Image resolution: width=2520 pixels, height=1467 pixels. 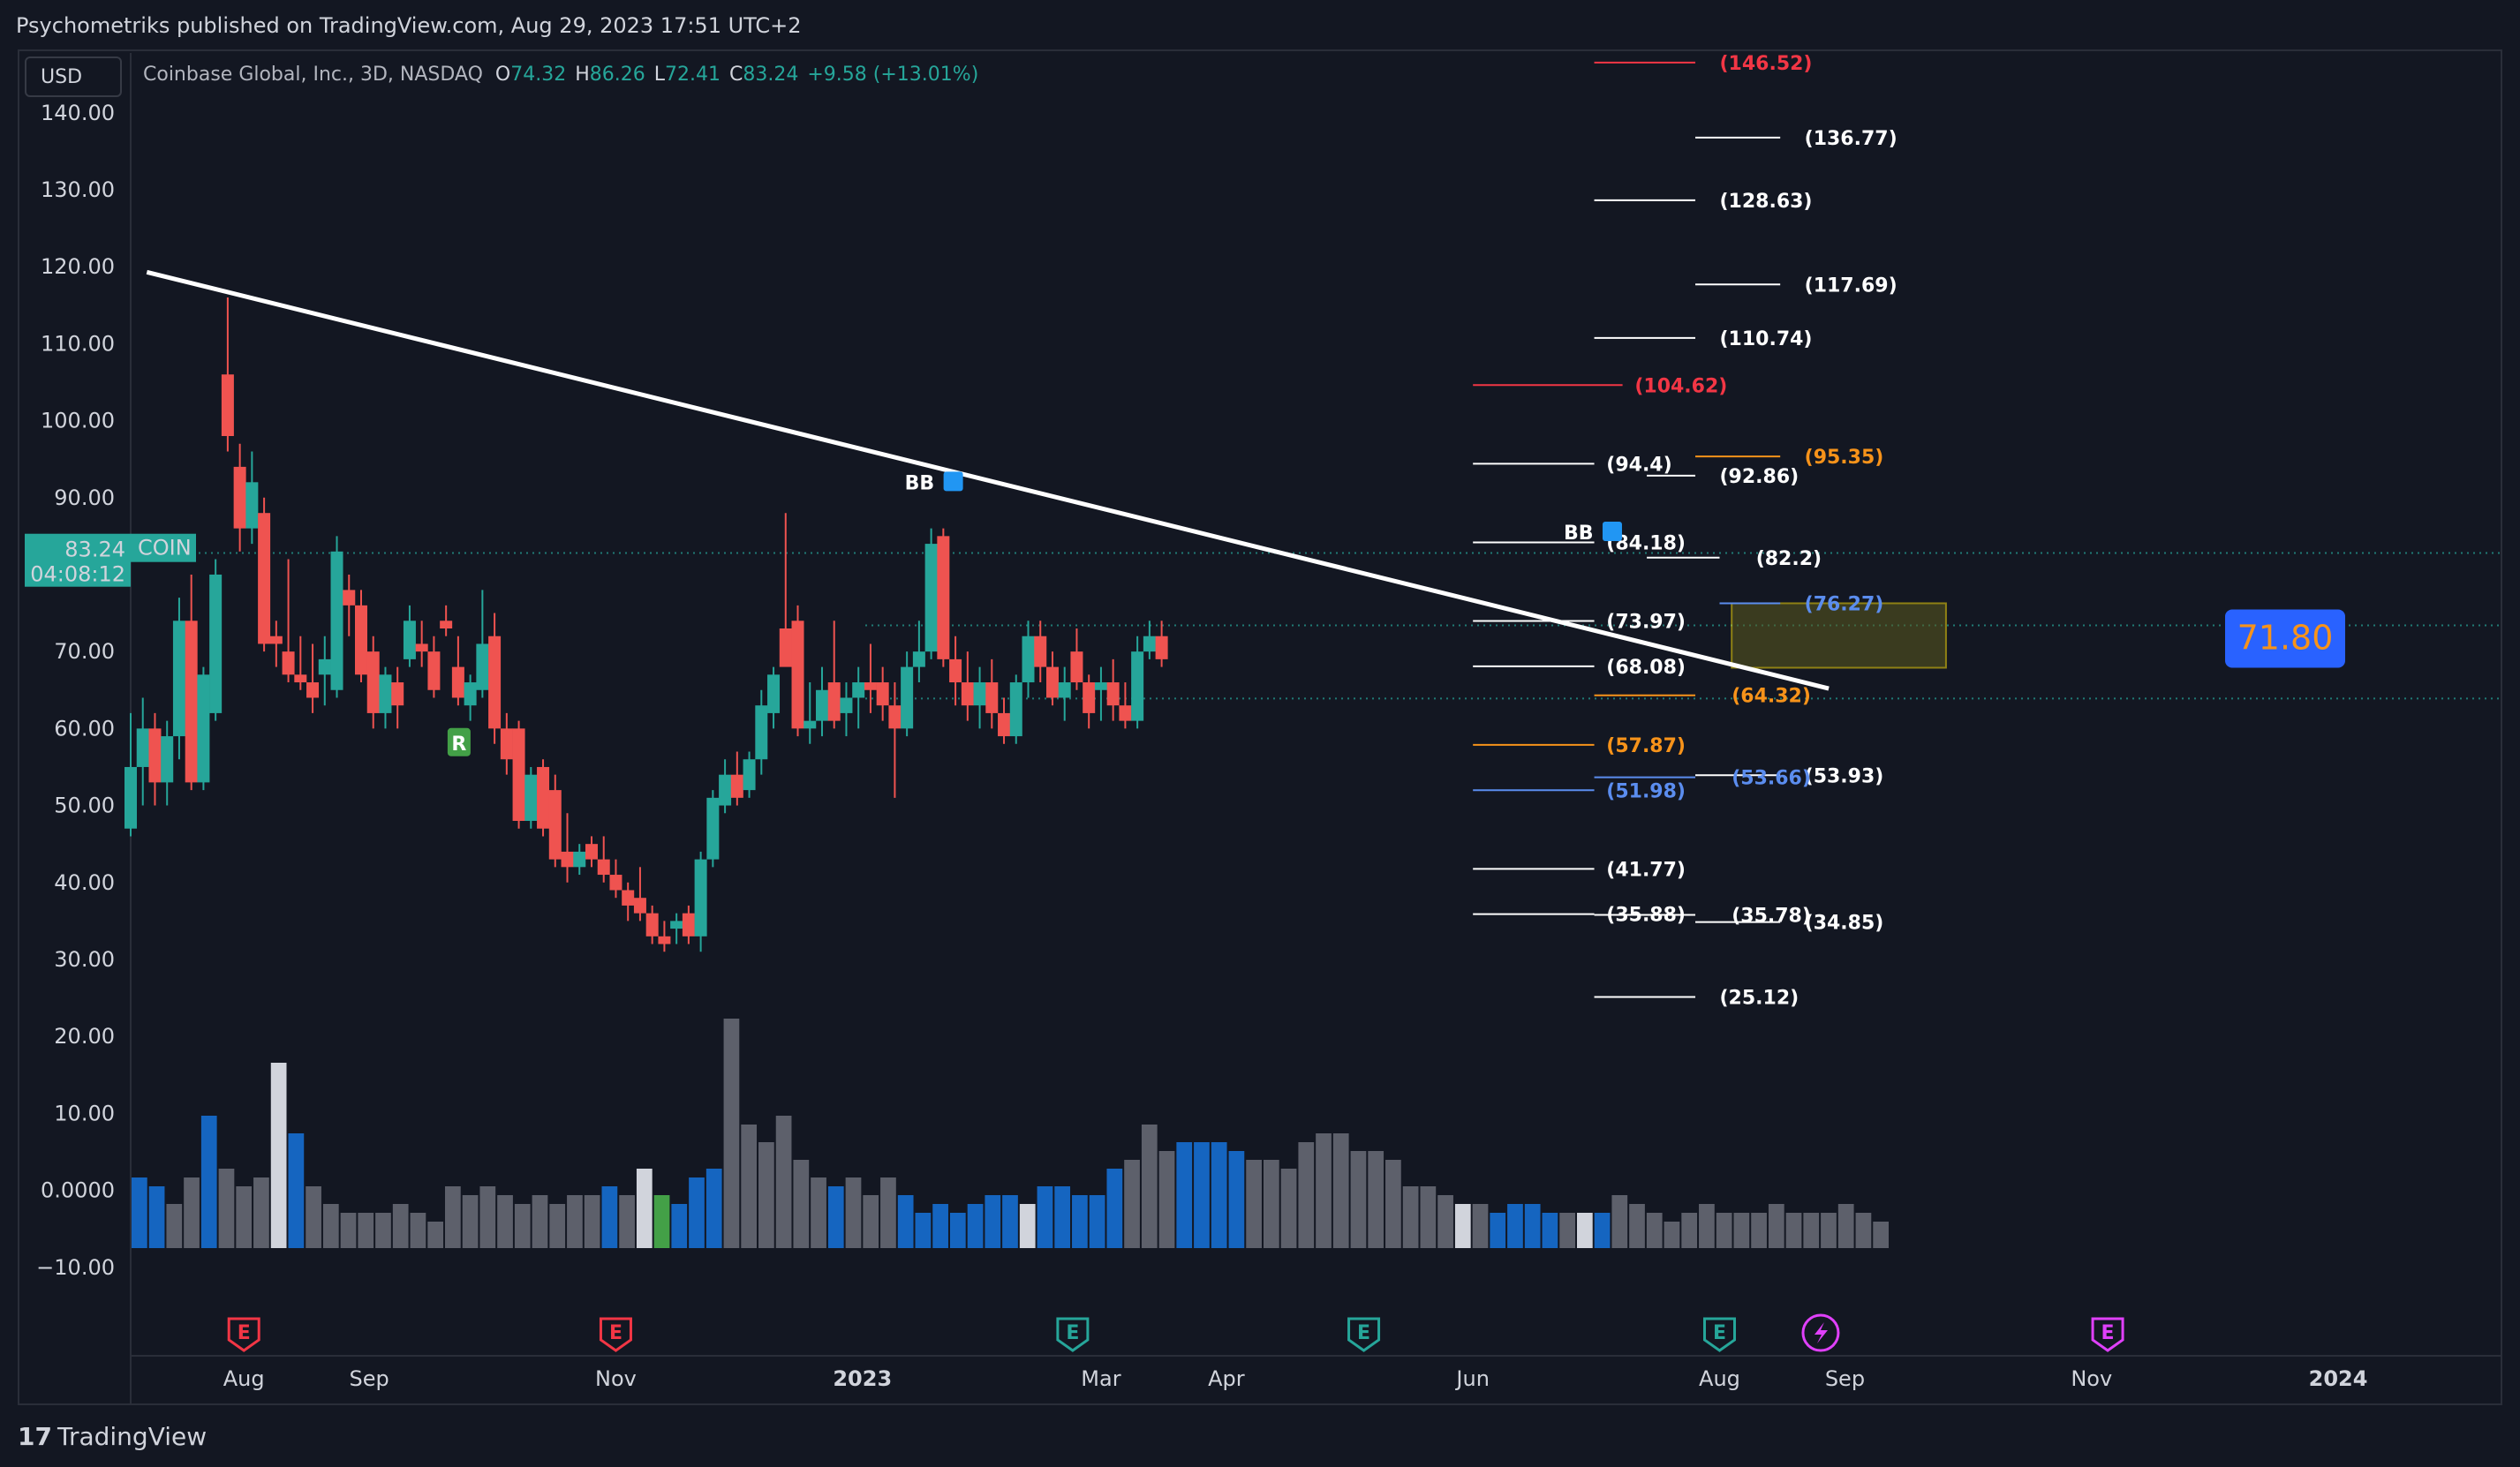 What do you see at coordinates (1472, 1378) in the screenshot?
I see `x-tick-label: Jun` at bounding box center [1472, 1378].